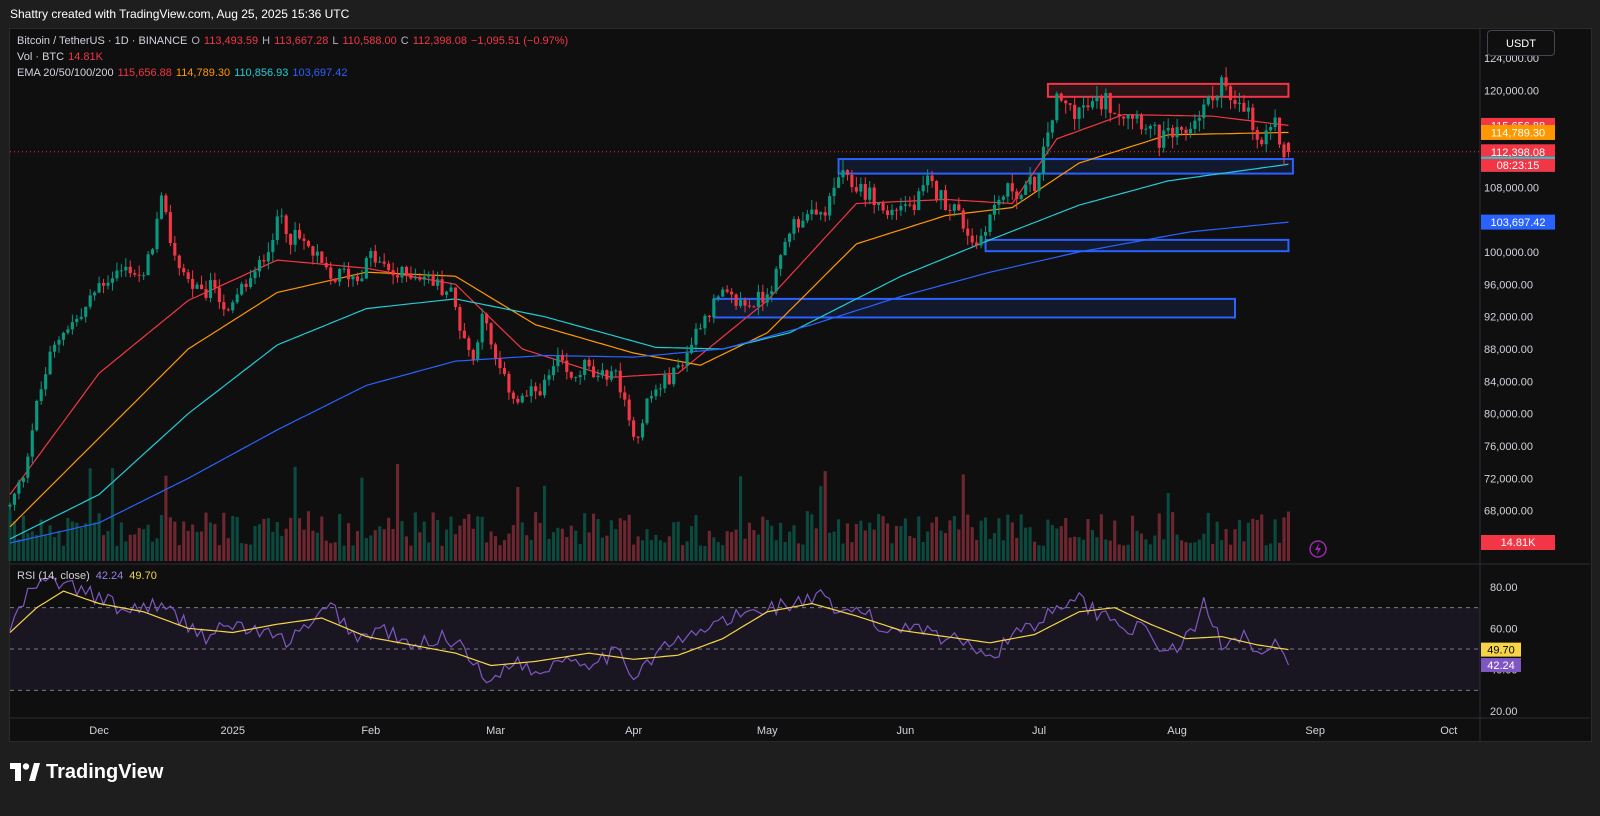 The height and width of the screenshot is (816, 1600). What do you see at coordinates (1517, 223) in the screenshot?
I see `price-tag-label: 103,697.42` at bounding box center [1517, 223].